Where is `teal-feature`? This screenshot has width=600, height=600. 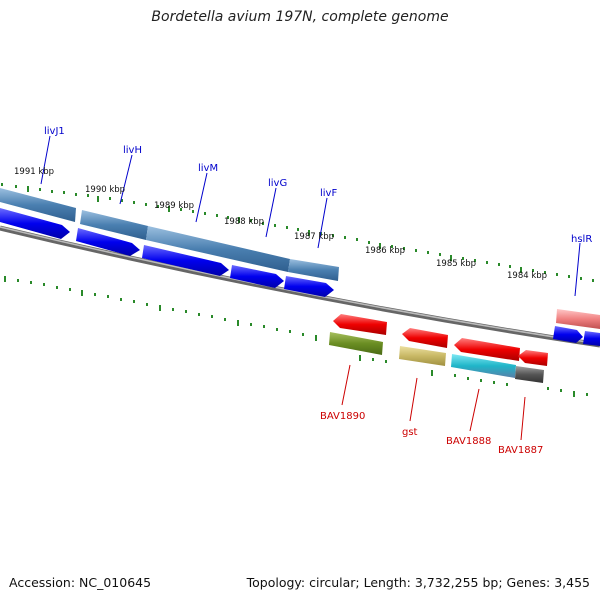
teal-feature is located at coordinates (483, 366).